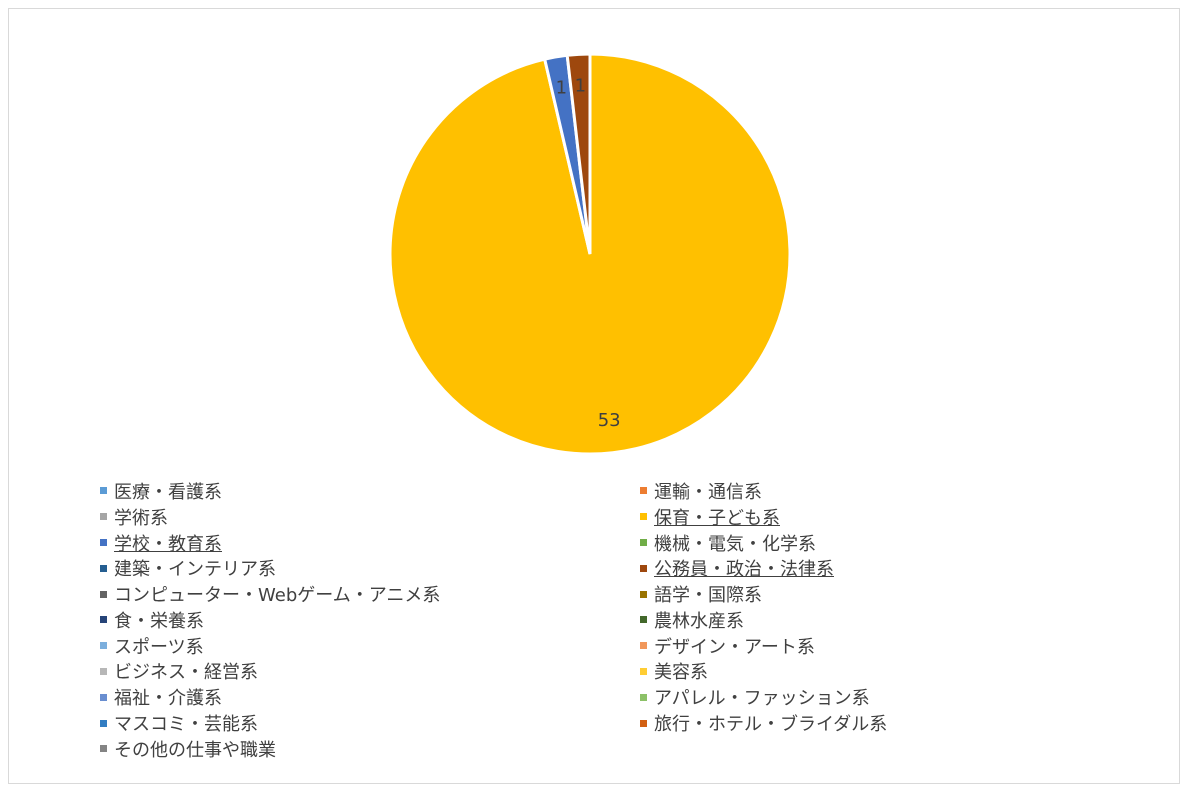 The width and height of the screenshot is (1190, 794). What do you see at coordinates (159, 621) in the screenshot?
I see `legend-label: 食・栄養系` at bounding box center [159, 621].